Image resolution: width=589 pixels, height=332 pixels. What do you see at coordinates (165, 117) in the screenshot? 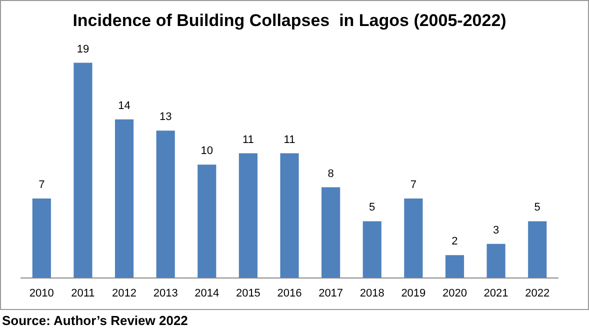
I see `data-label: 13` at bounding box center [165, 117].